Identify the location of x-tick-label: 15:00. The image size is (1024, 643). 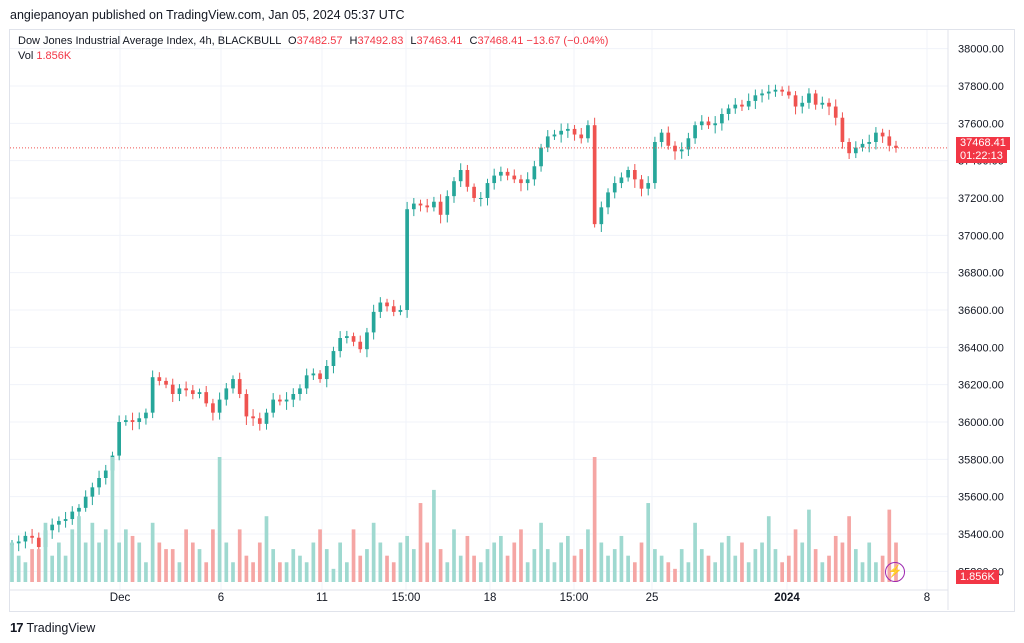
(406, 598).